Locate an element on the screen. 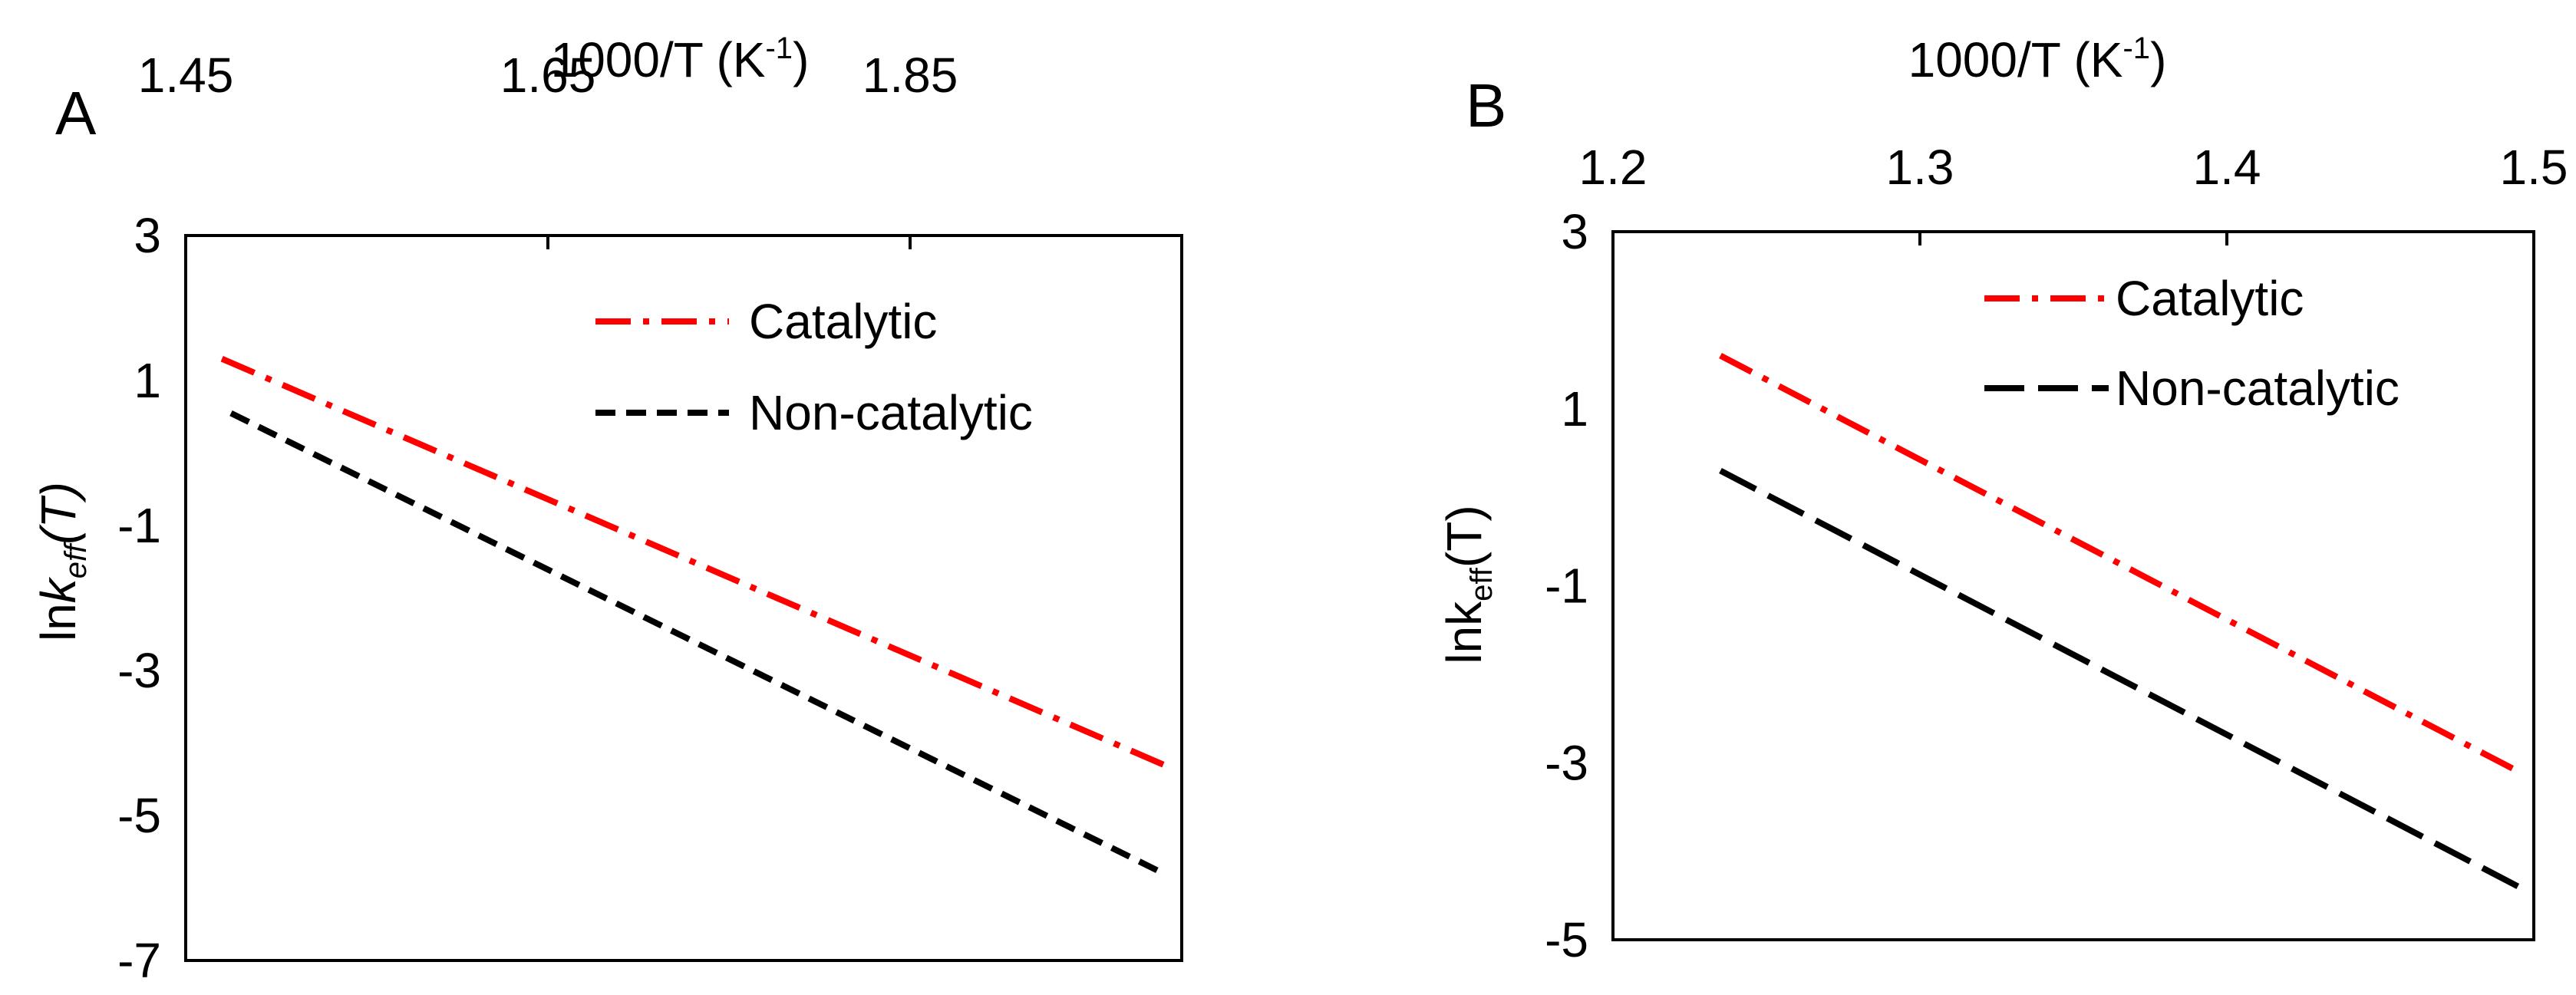  panel-b-x-tick-label: 1.4 is located at coordinates (2227, 167).